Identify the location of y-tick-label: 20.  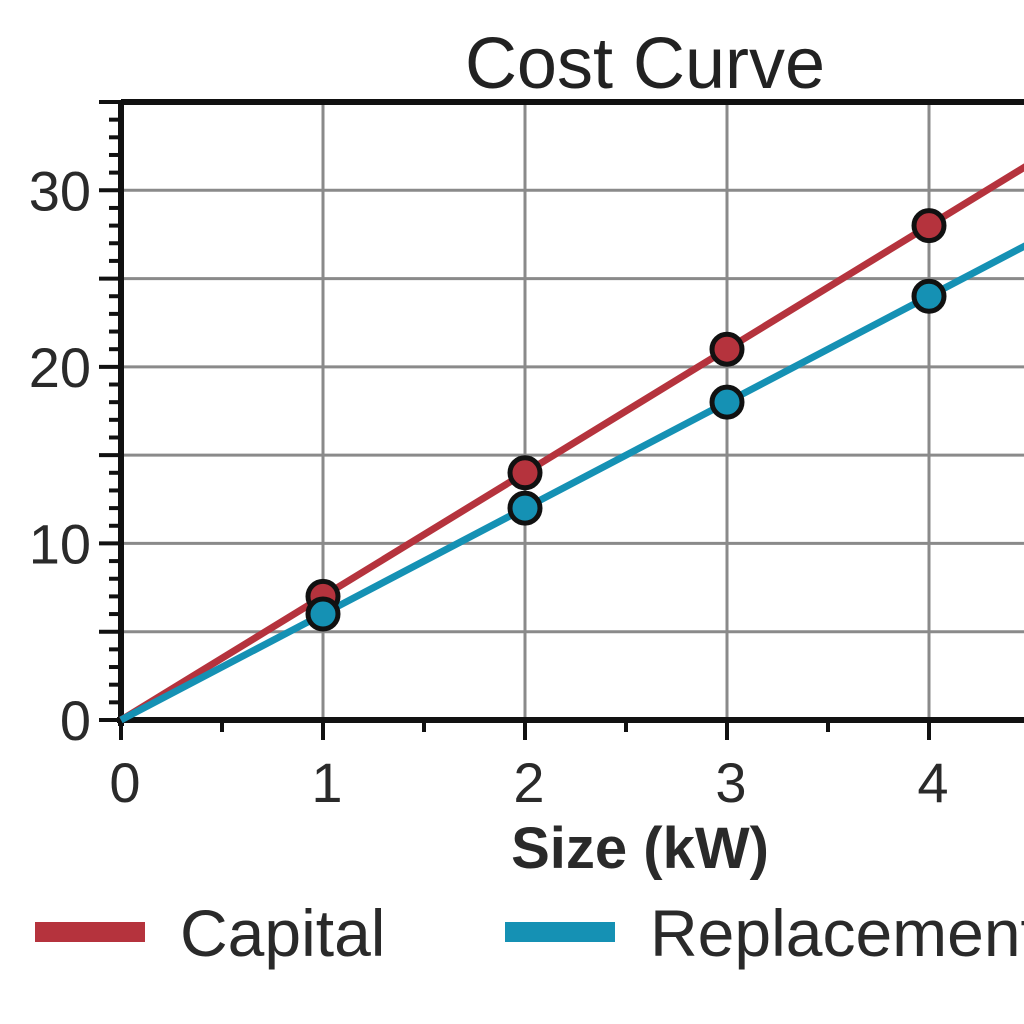
(60, 367).